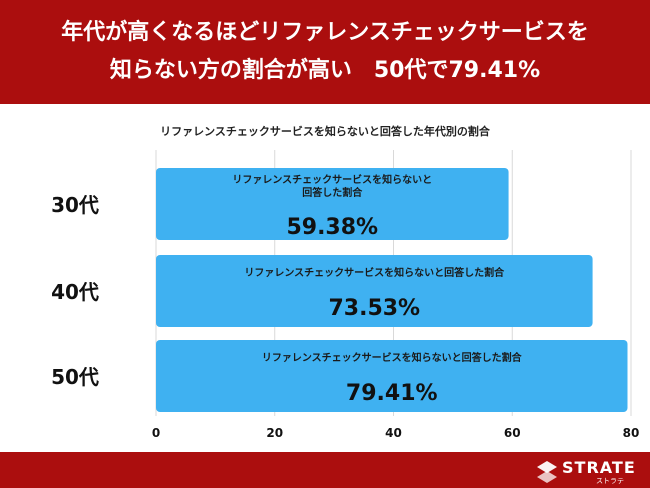 This screenshot has height=488, width=650. What do you see at coordinates (332, 192) in the screenshot?
I see `bar-label-0-1: 回答した割合` at bounding box center [332, 192].